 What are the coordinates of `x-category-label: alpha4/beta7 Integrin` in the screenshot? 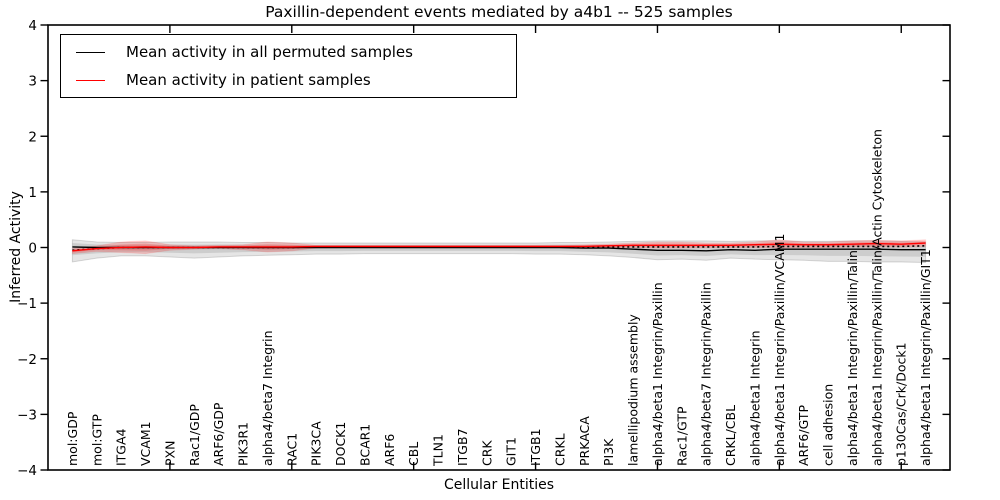 It's located at (267, 398).